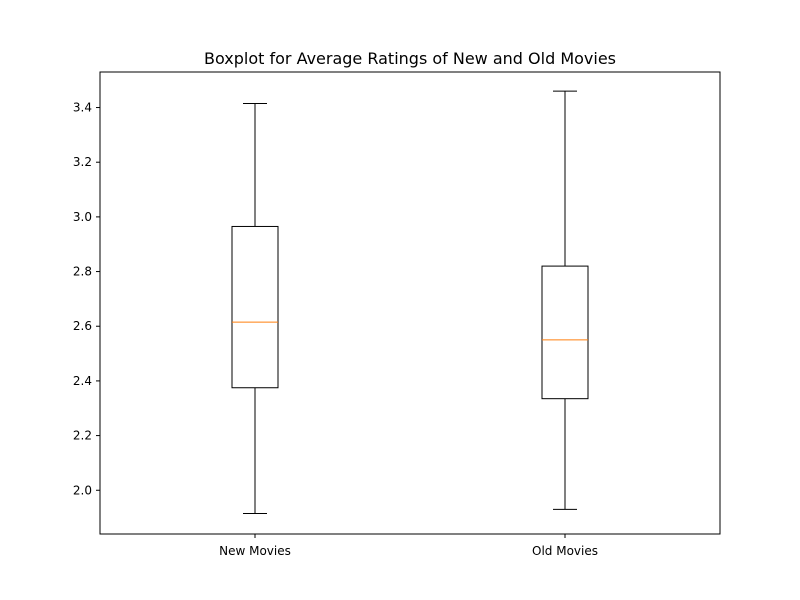 This screenshot has width=800, height=600. What do you see at coordinates (82, 217) in the screenshot?
I see `y-tick-label: 3.0` at bounding box center [82, 217].